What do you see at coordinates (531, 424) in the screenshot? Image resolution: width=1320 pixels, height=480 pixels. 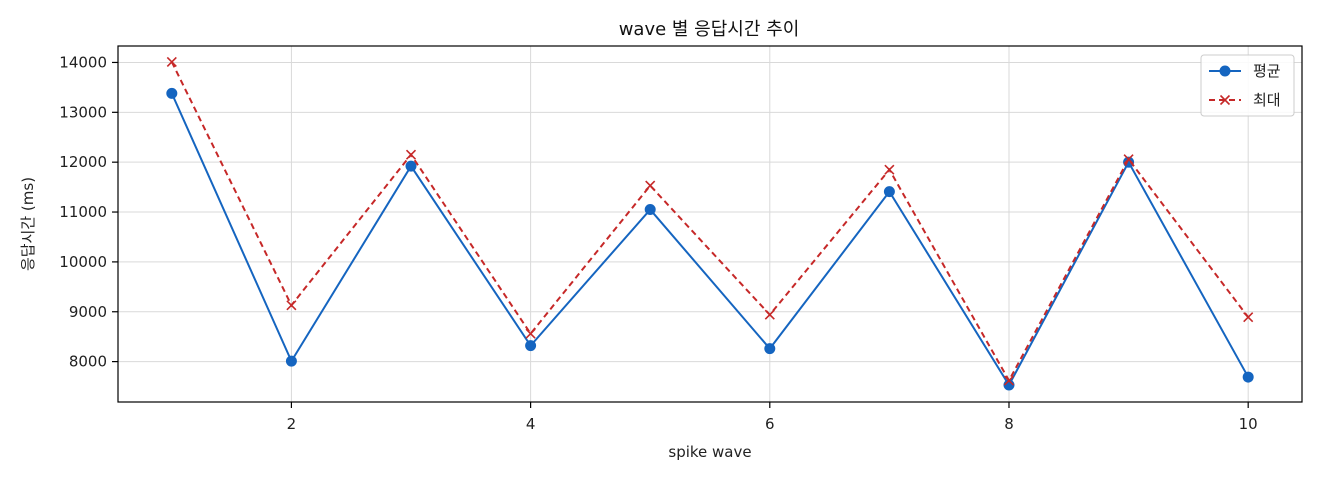 I see `x-tick-label: 4` at bounding box center [531, 424].